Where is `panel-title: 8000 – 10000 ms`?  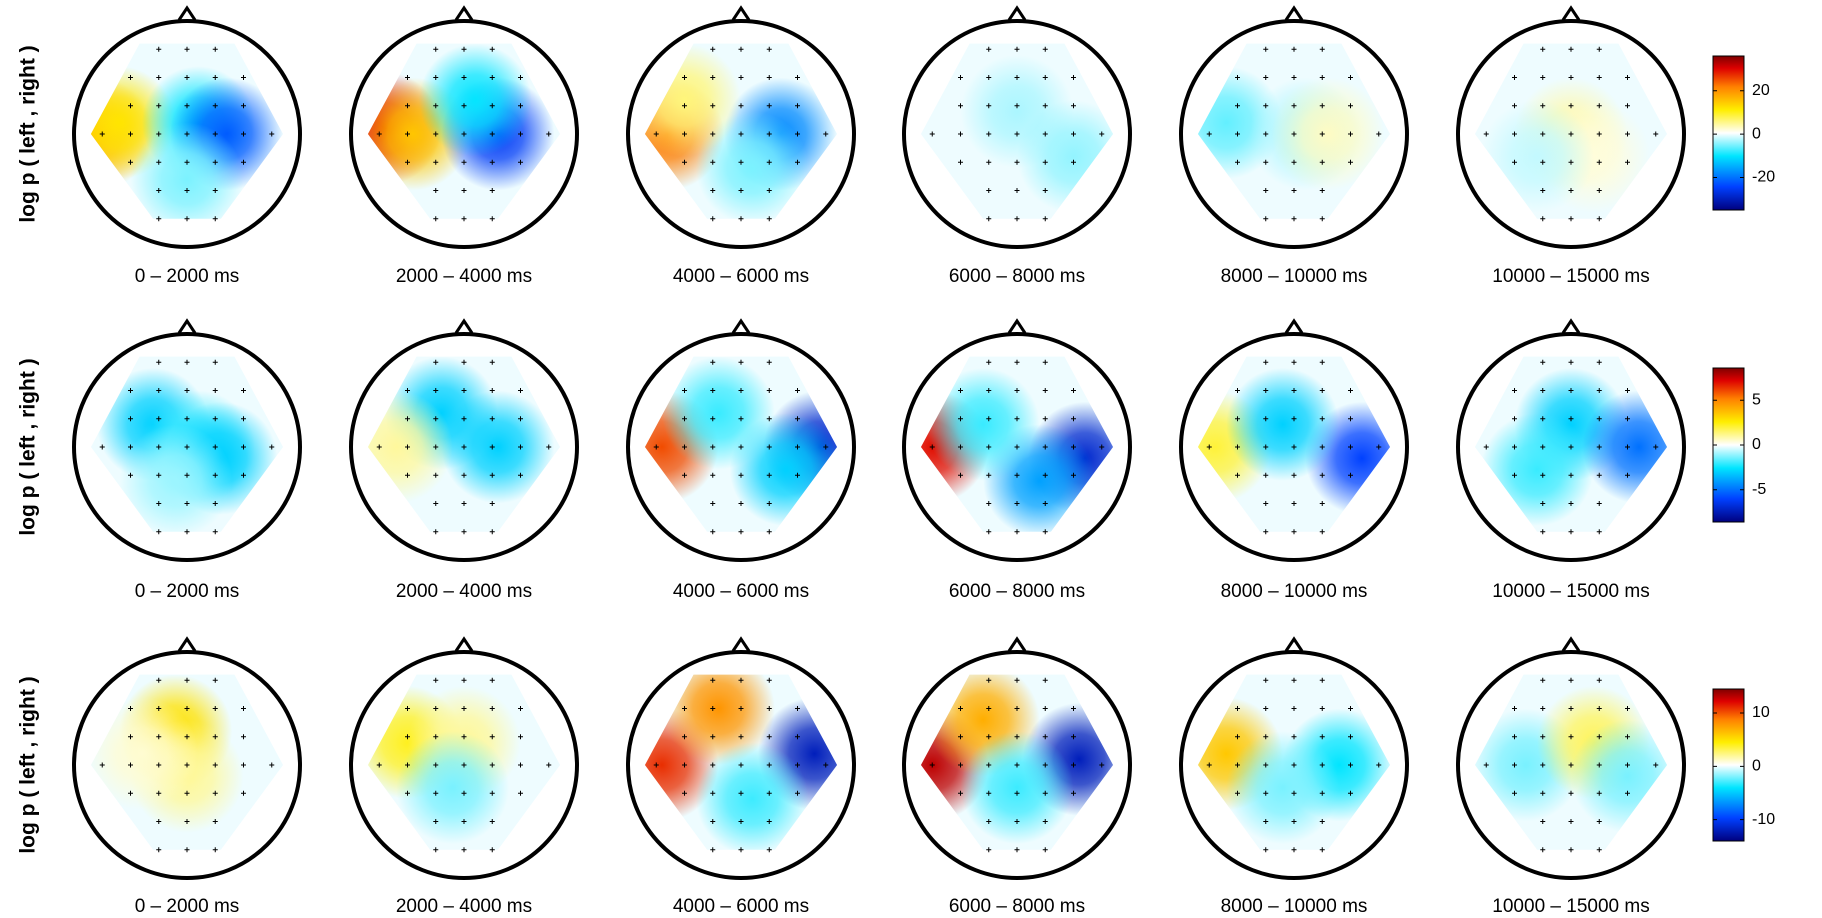 panel-title: 8000 – 10000 ms is located at coordinates (1294, 906).